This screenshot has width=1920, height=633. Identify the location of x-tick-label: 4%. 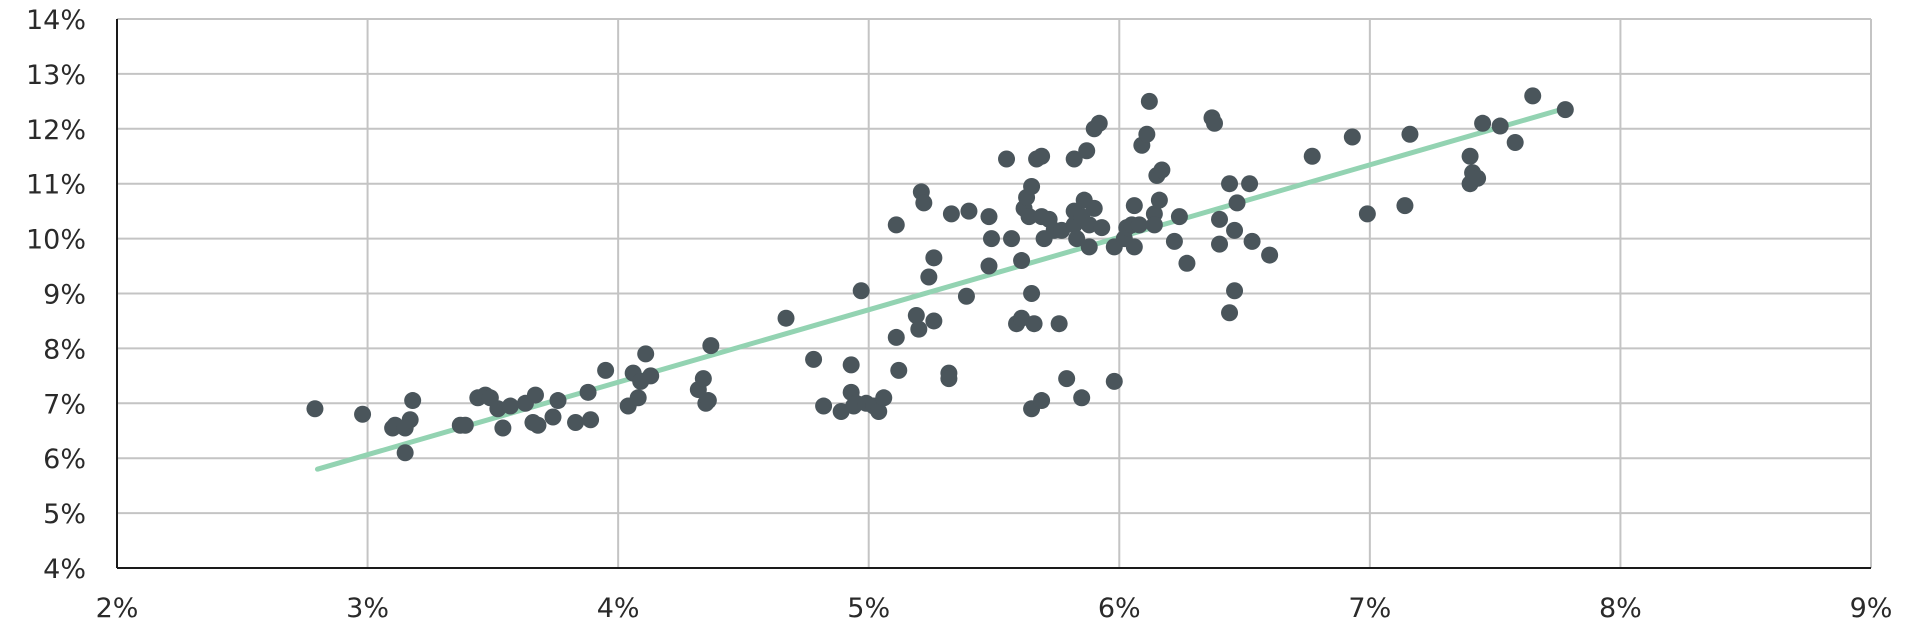
(618, 608).